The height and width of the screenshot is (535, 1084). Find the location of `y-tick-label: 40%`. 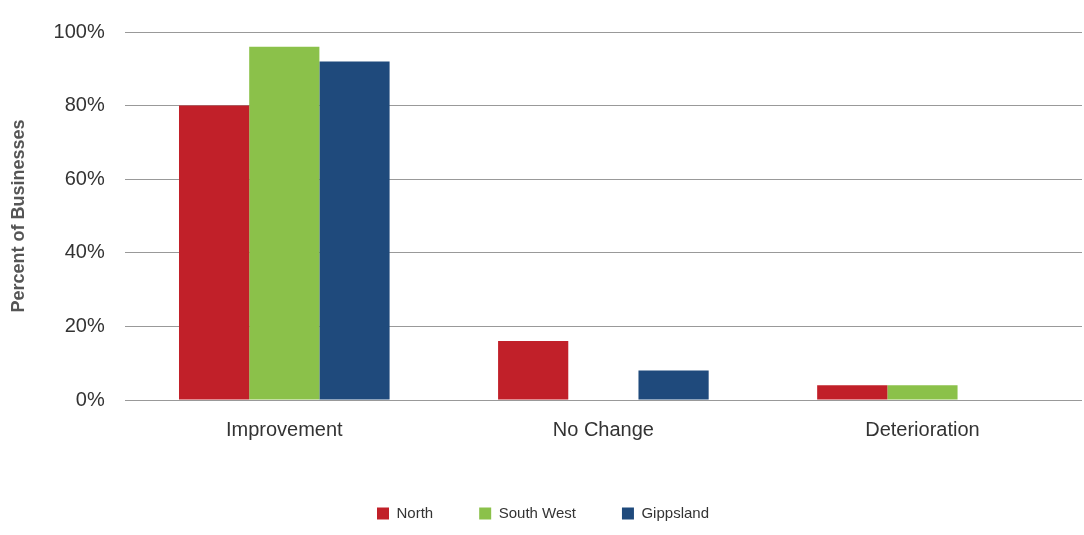

y-tick-label: 40% is located at coordinates (84, 251).